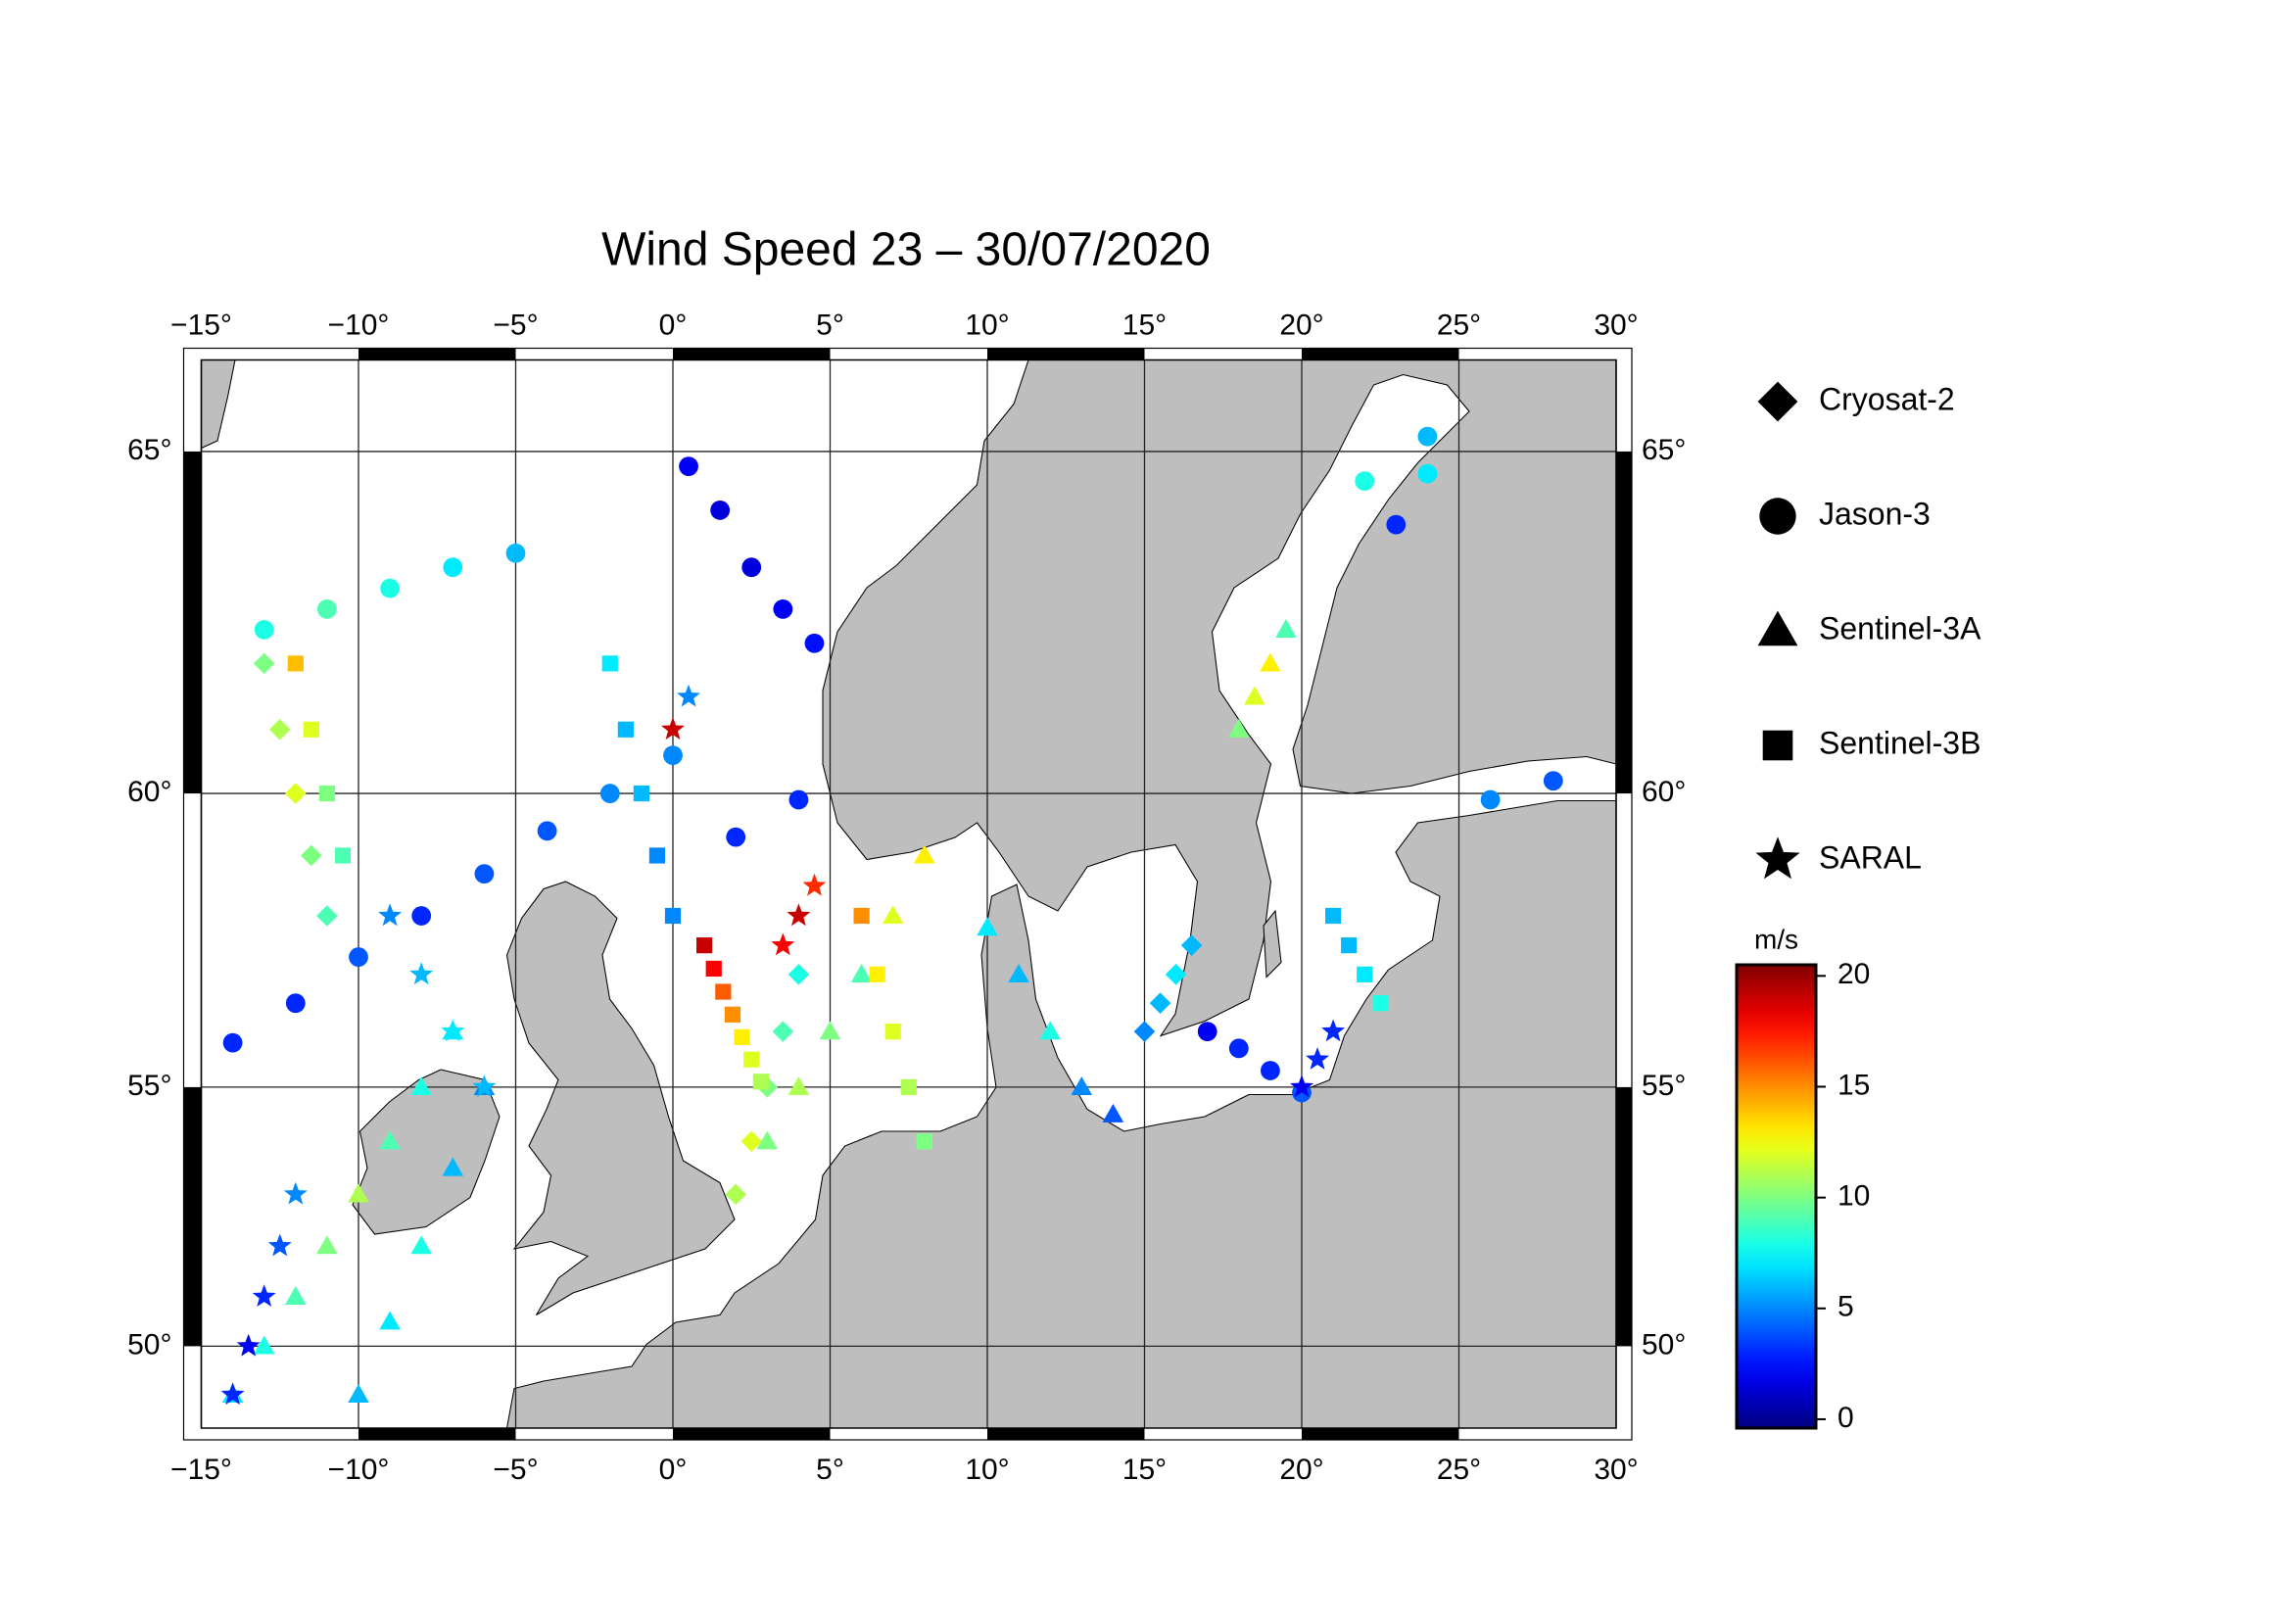 The image size is (2291, 1624). I want to click on x-tick-label: 20°, so click(1301, 1470).